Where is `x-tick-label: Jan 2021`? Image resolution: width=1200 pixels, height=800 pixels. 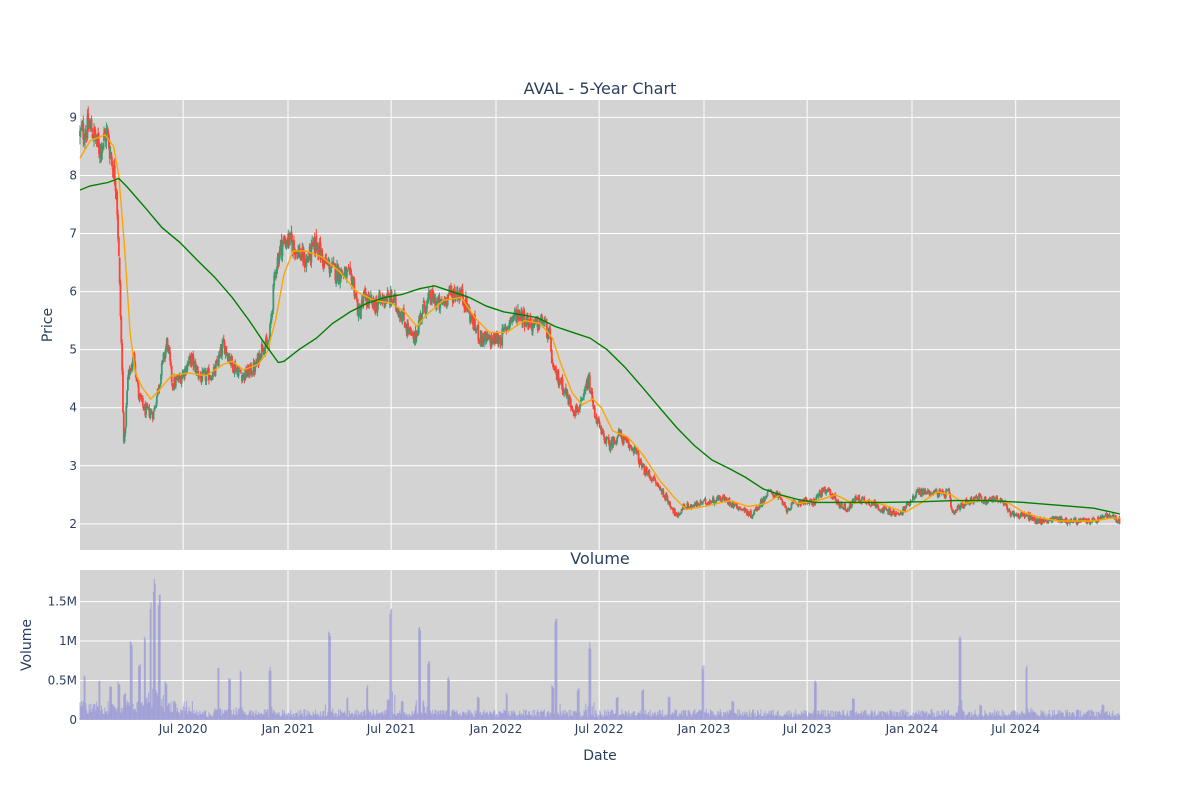
x-tick-label: Jan 2021 is located at coordinates (288, 729).